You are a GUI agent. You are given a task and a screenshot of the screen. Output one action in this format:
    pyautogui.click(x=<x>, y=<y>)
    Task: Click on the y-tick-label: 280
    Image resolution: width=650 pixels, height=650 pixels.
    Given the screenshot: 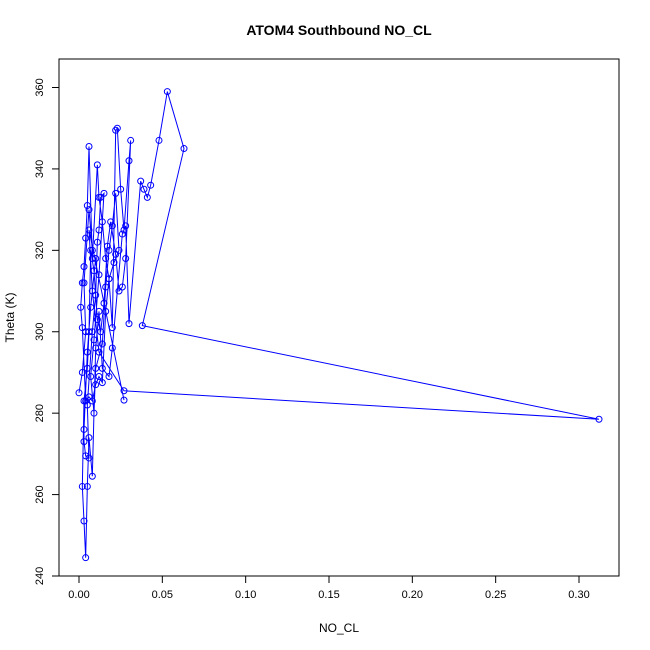 What is the action you would take?
    pyautogui.click(x=40, y=413)
    